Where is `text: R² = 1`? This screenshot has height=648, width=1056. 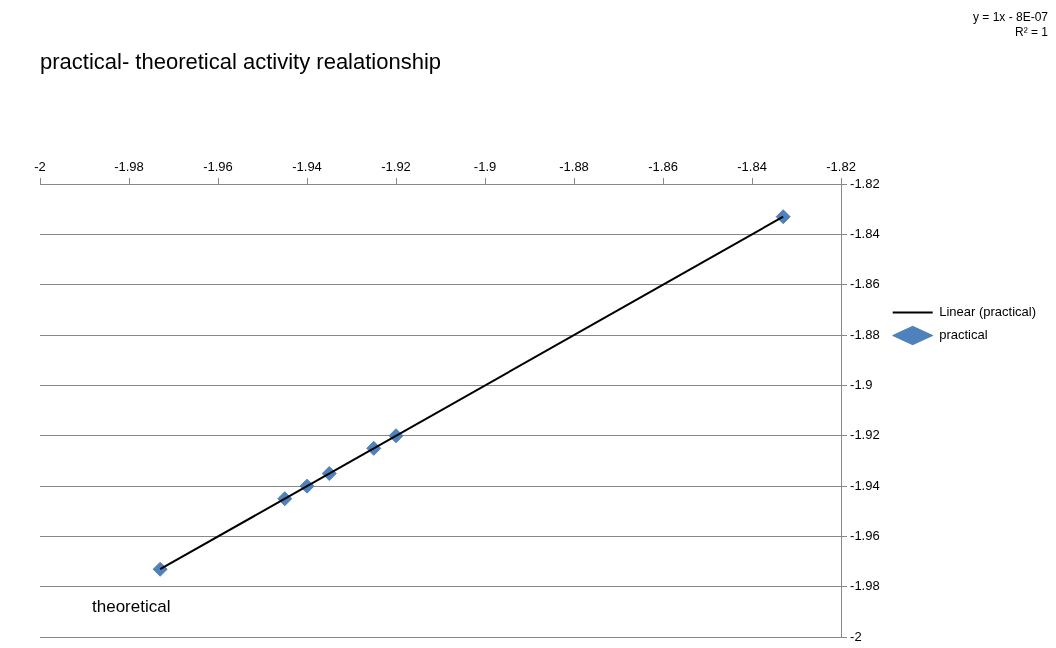 text: R² = 1 is located at coordinates (1031, 32).